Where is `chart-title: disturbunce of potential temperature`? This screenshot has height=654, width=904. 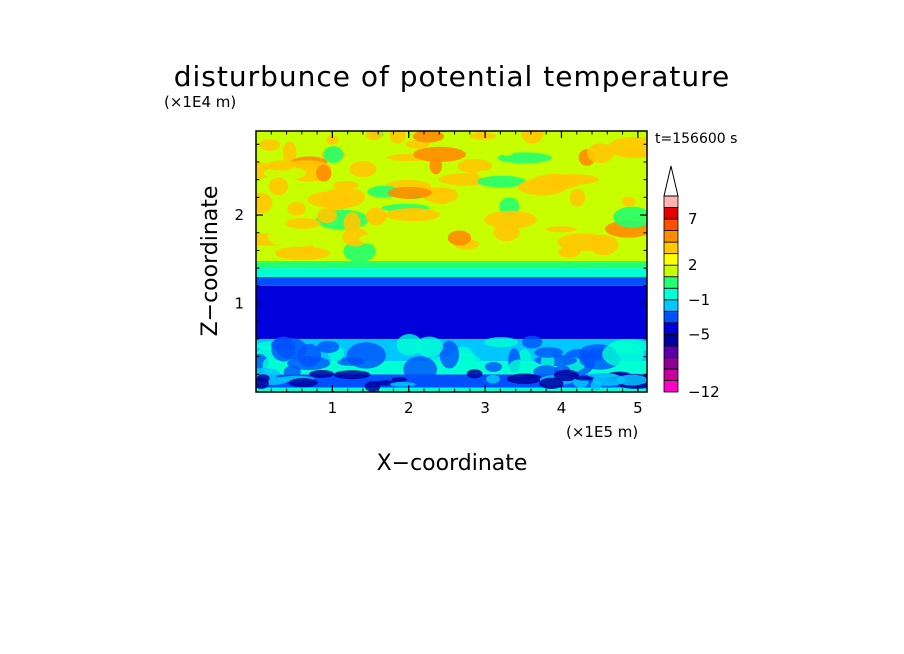
chart-title: disturbunce of potential temperature is located at coordinates (452, 76).